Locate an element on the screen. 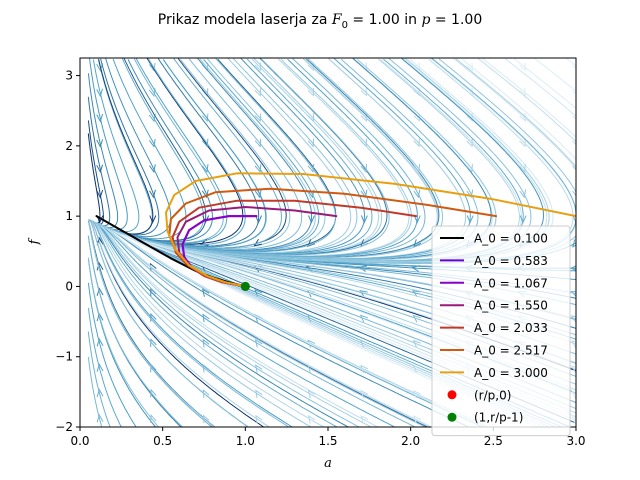 The width and height of the screenshot is (640, 480). legend-label-point-2: (1,r/p-1) is located at coordinates (498, 418).